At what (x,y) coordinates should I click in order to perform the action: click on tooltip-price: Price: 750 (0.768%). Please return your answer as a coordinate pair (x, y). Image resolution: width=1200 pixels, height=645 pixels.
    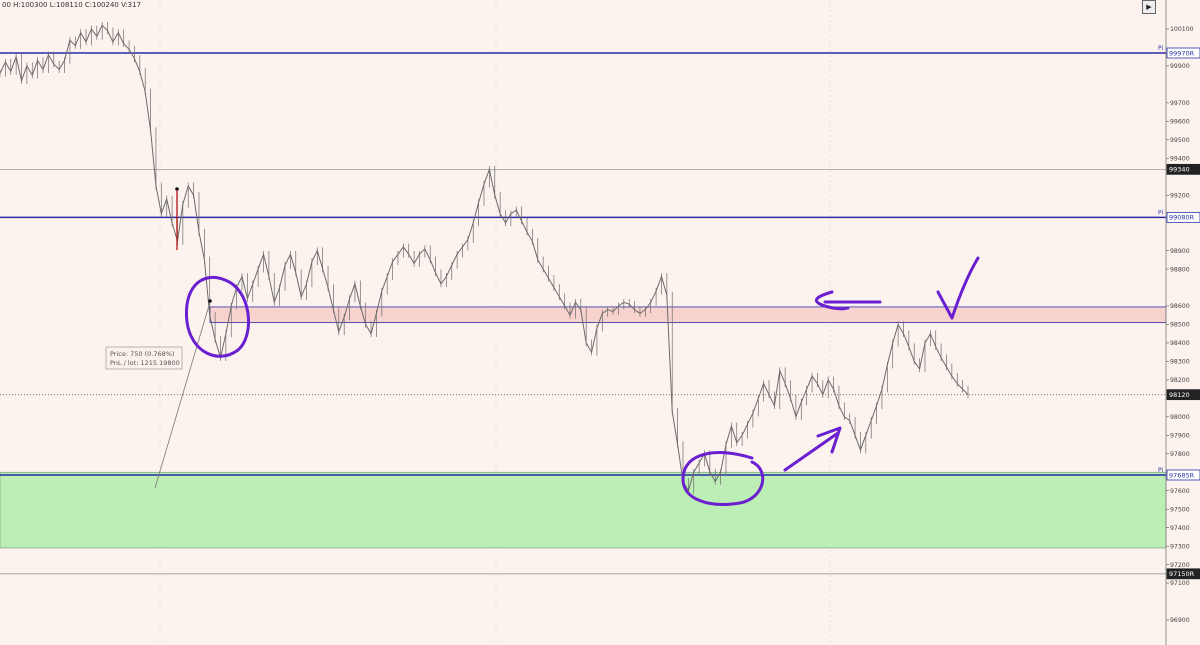
    Looking at the image, I should click on (142, 354).